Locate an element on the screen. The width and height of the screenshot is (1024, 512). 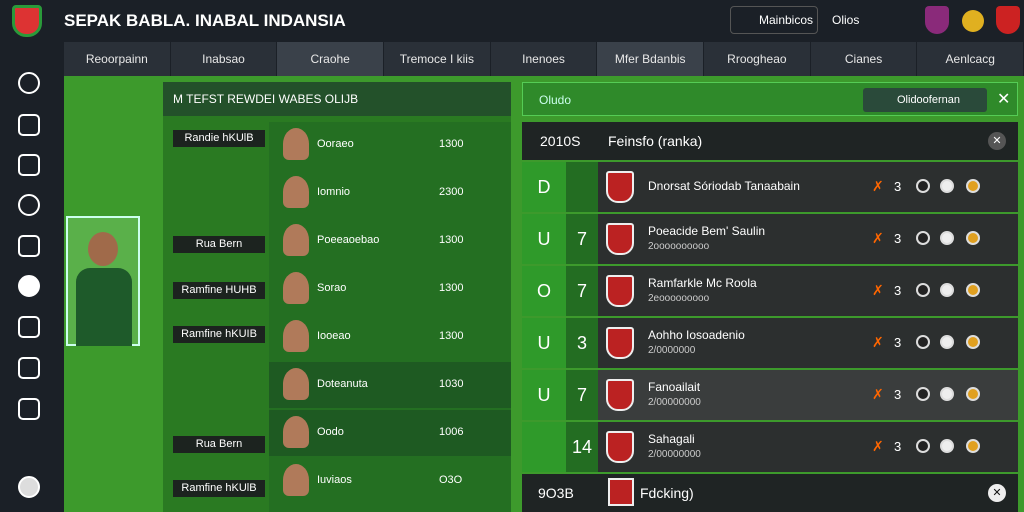
status: Olios is located at coordinates (846, 20).